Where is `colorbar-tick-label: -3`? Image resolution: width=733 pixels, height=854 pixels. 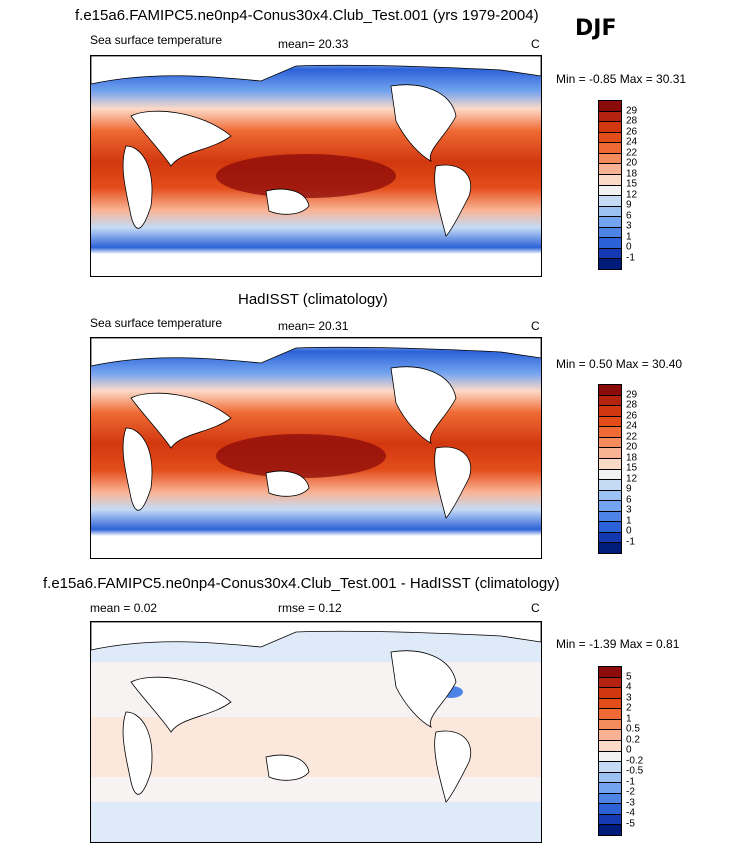 colorbar-tick-label: -3 is located at coordinates (630, 802).